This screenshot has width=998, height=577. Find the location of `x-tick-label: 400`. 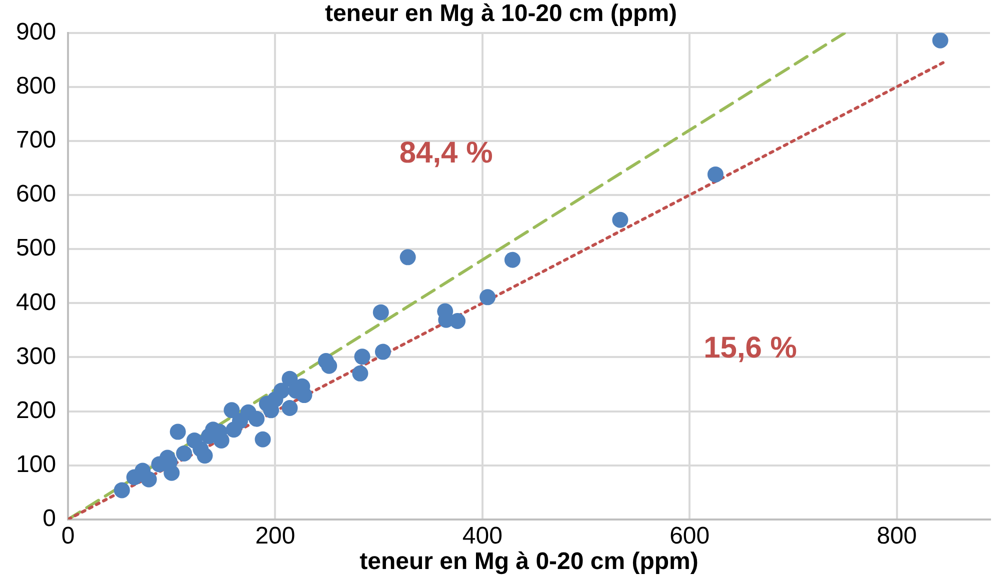

x-tick-label: 400 is located at coordinates (482, 536).